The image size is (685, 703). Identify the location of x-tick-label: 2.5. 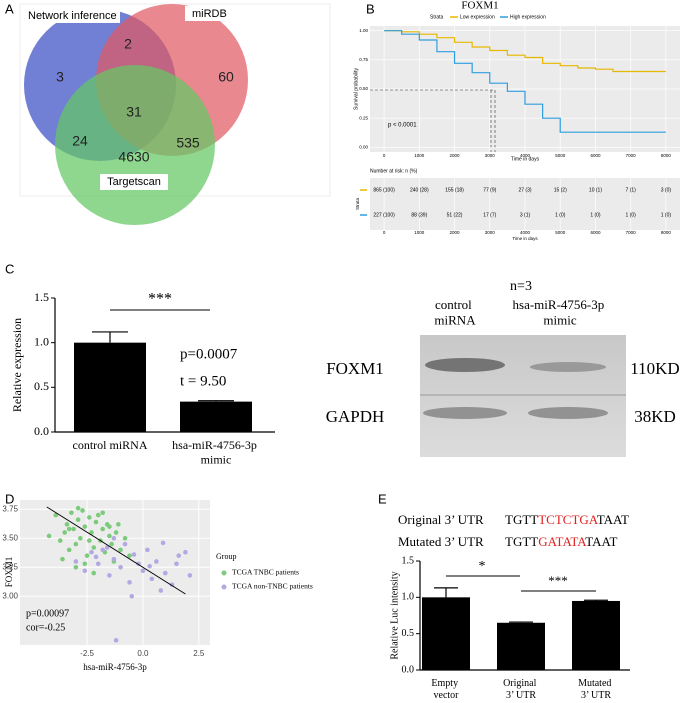
(199, 653).